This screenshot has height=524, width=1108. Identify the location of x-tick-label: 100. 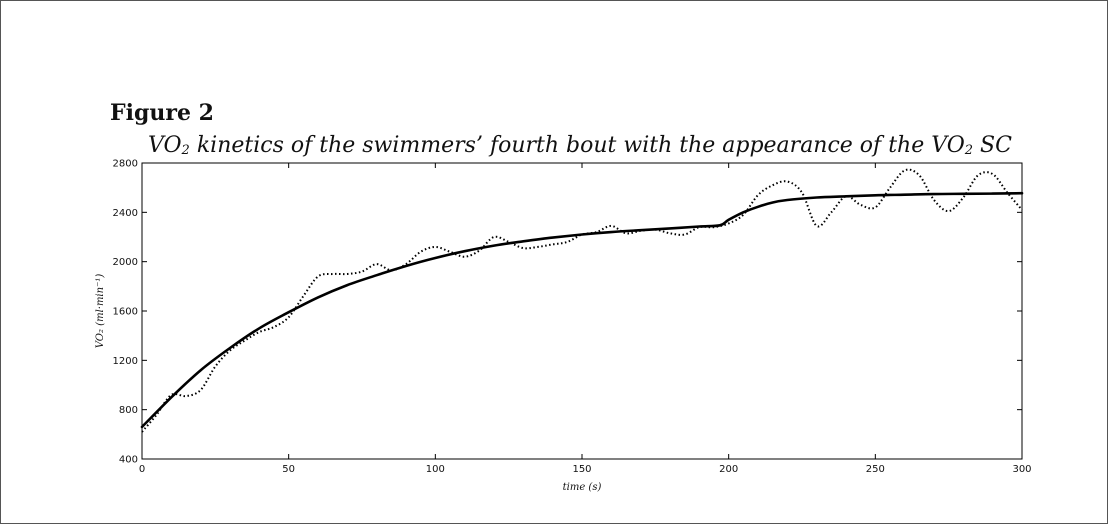
(435, 469).